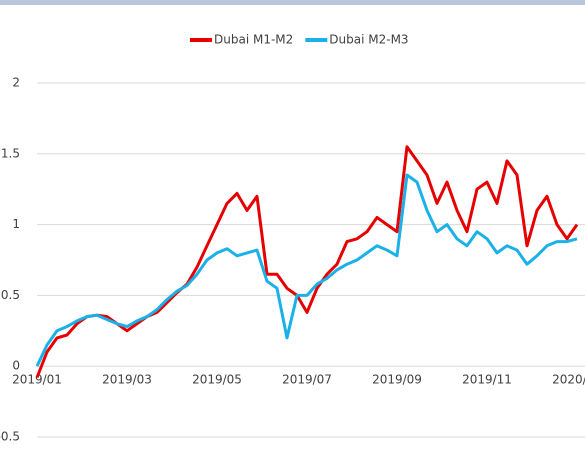 The width and height of the screenshot is (585, 450). What do you see at coordinates (10, 295) in the screenshot?
I see `y-tick-label: 0.5` at bounding box center [10, 295].